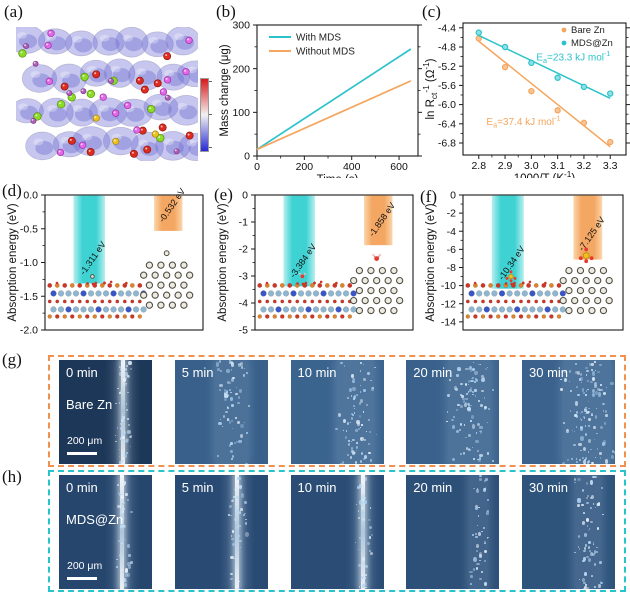 Image resolution: width=630 pixels, height=596 pixels. What do you see at coordinates (221, 532) in the screenshot?
I see `micro-image-h-1: 5 min` at bounding box center [221, 532].